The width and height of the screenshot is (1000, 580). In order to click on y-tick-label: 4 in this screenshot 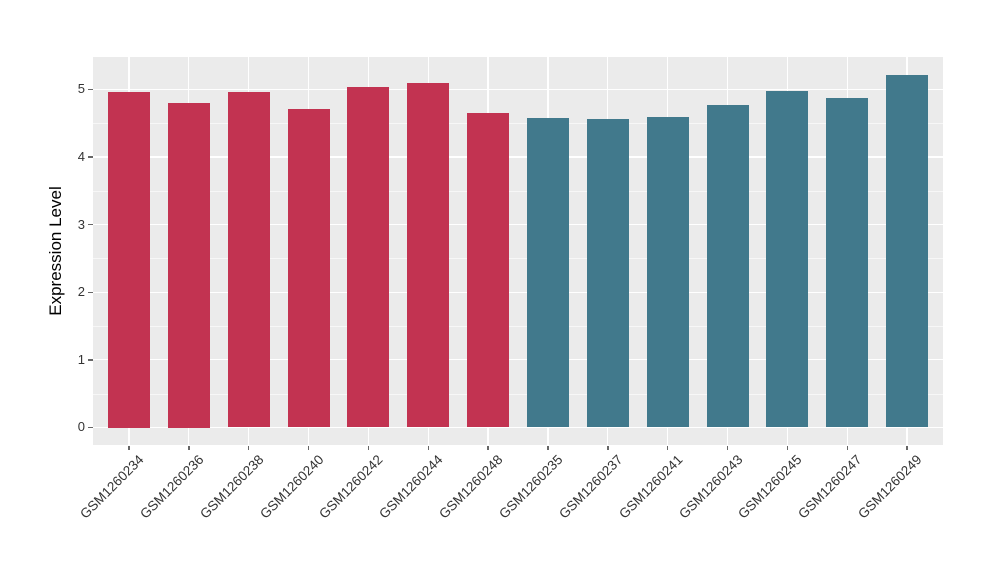, I will do `click(81, 156)`.